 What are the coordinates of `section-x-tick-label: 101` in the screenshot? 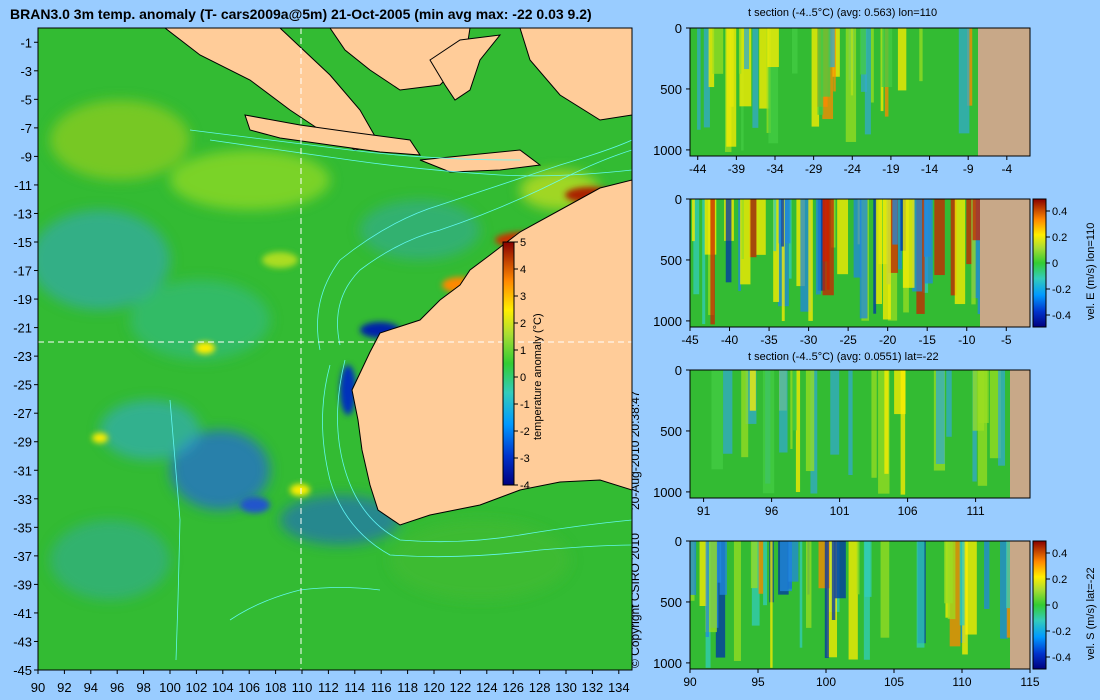 It's located at (840, 511).